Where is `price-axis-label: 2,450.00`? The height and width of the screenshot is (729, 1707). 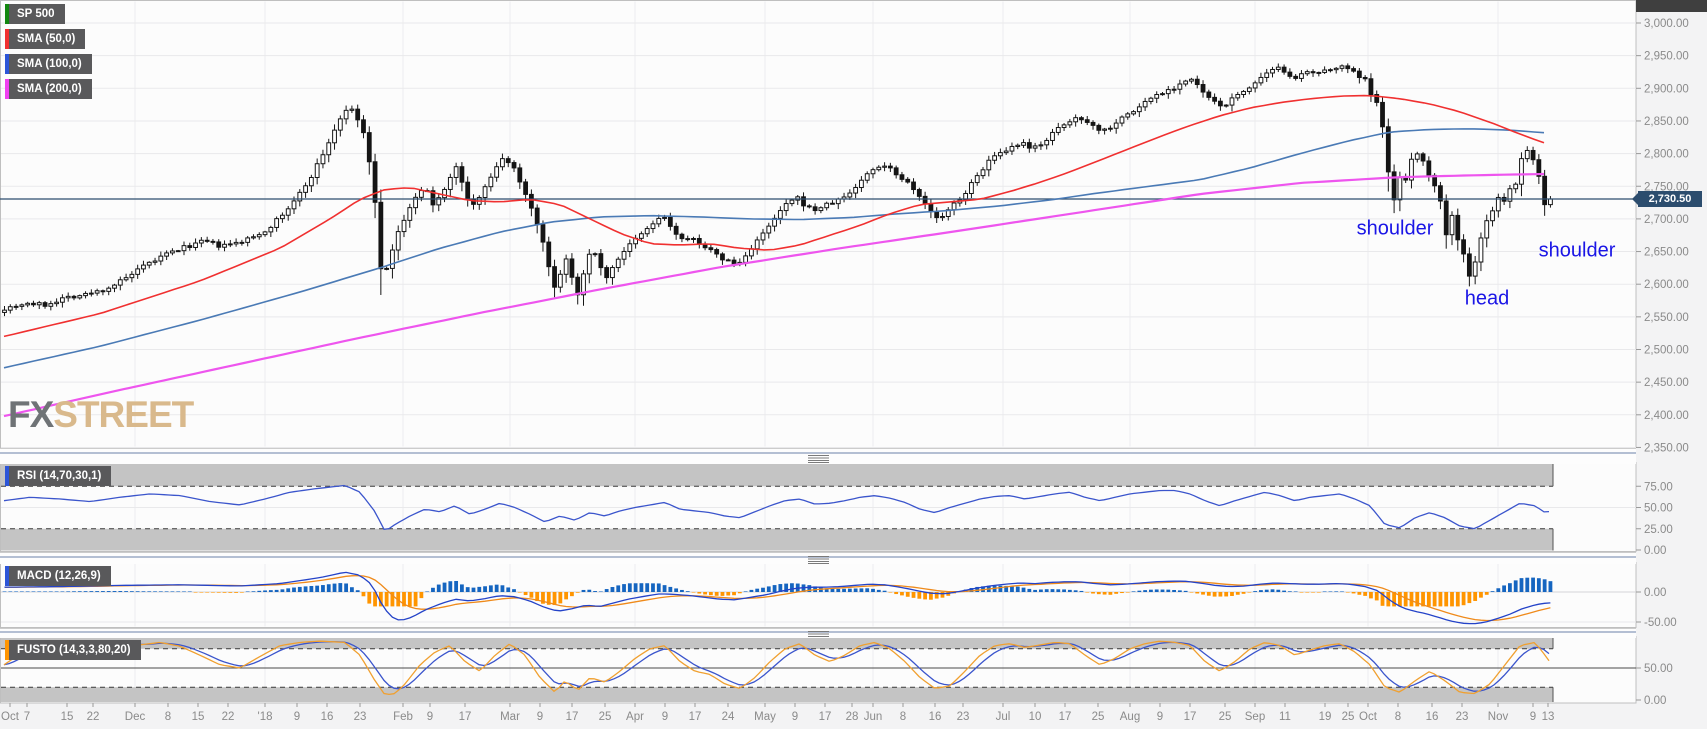
price-axis-label: 2,450.00 is located at coordinates (1666, 383).